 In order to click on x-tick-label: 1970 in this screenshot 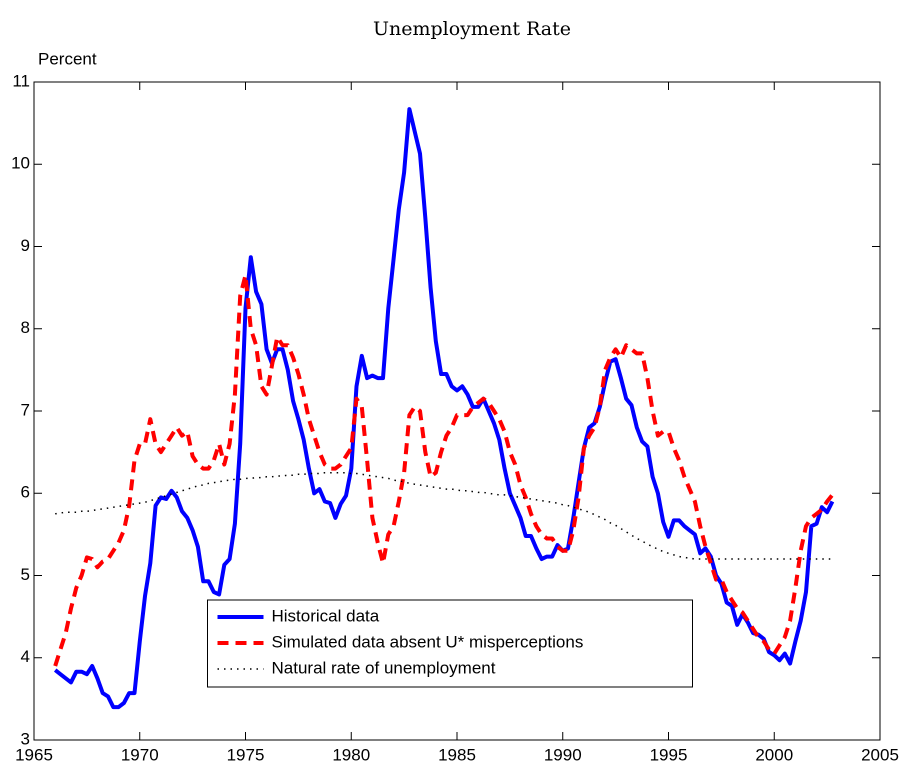, I will do `click(140, 754)`.